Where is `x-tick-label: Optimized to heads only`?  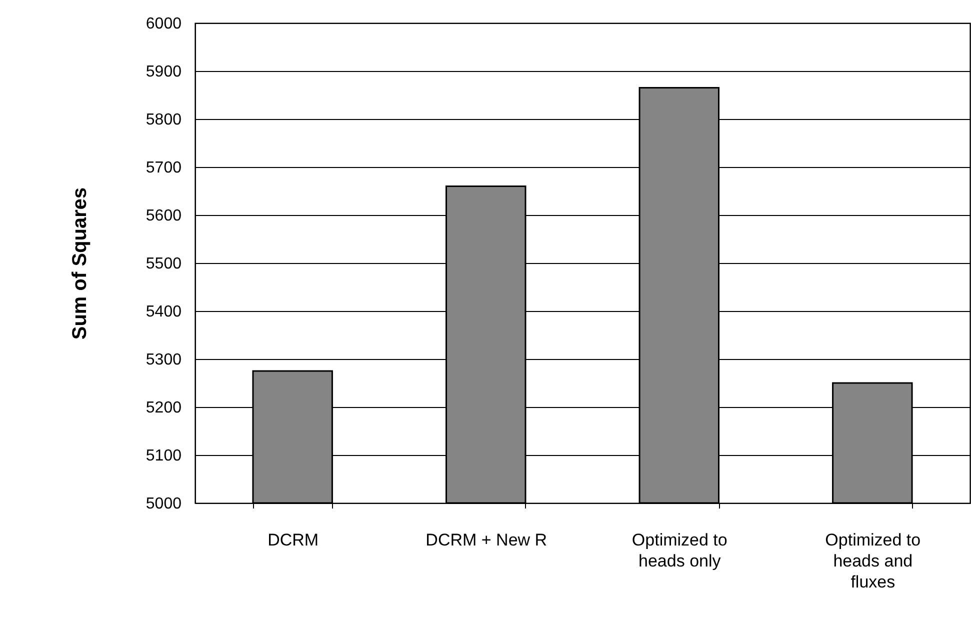 x-tick-label: Optimized to heads only is located at coordinates (680, 550).